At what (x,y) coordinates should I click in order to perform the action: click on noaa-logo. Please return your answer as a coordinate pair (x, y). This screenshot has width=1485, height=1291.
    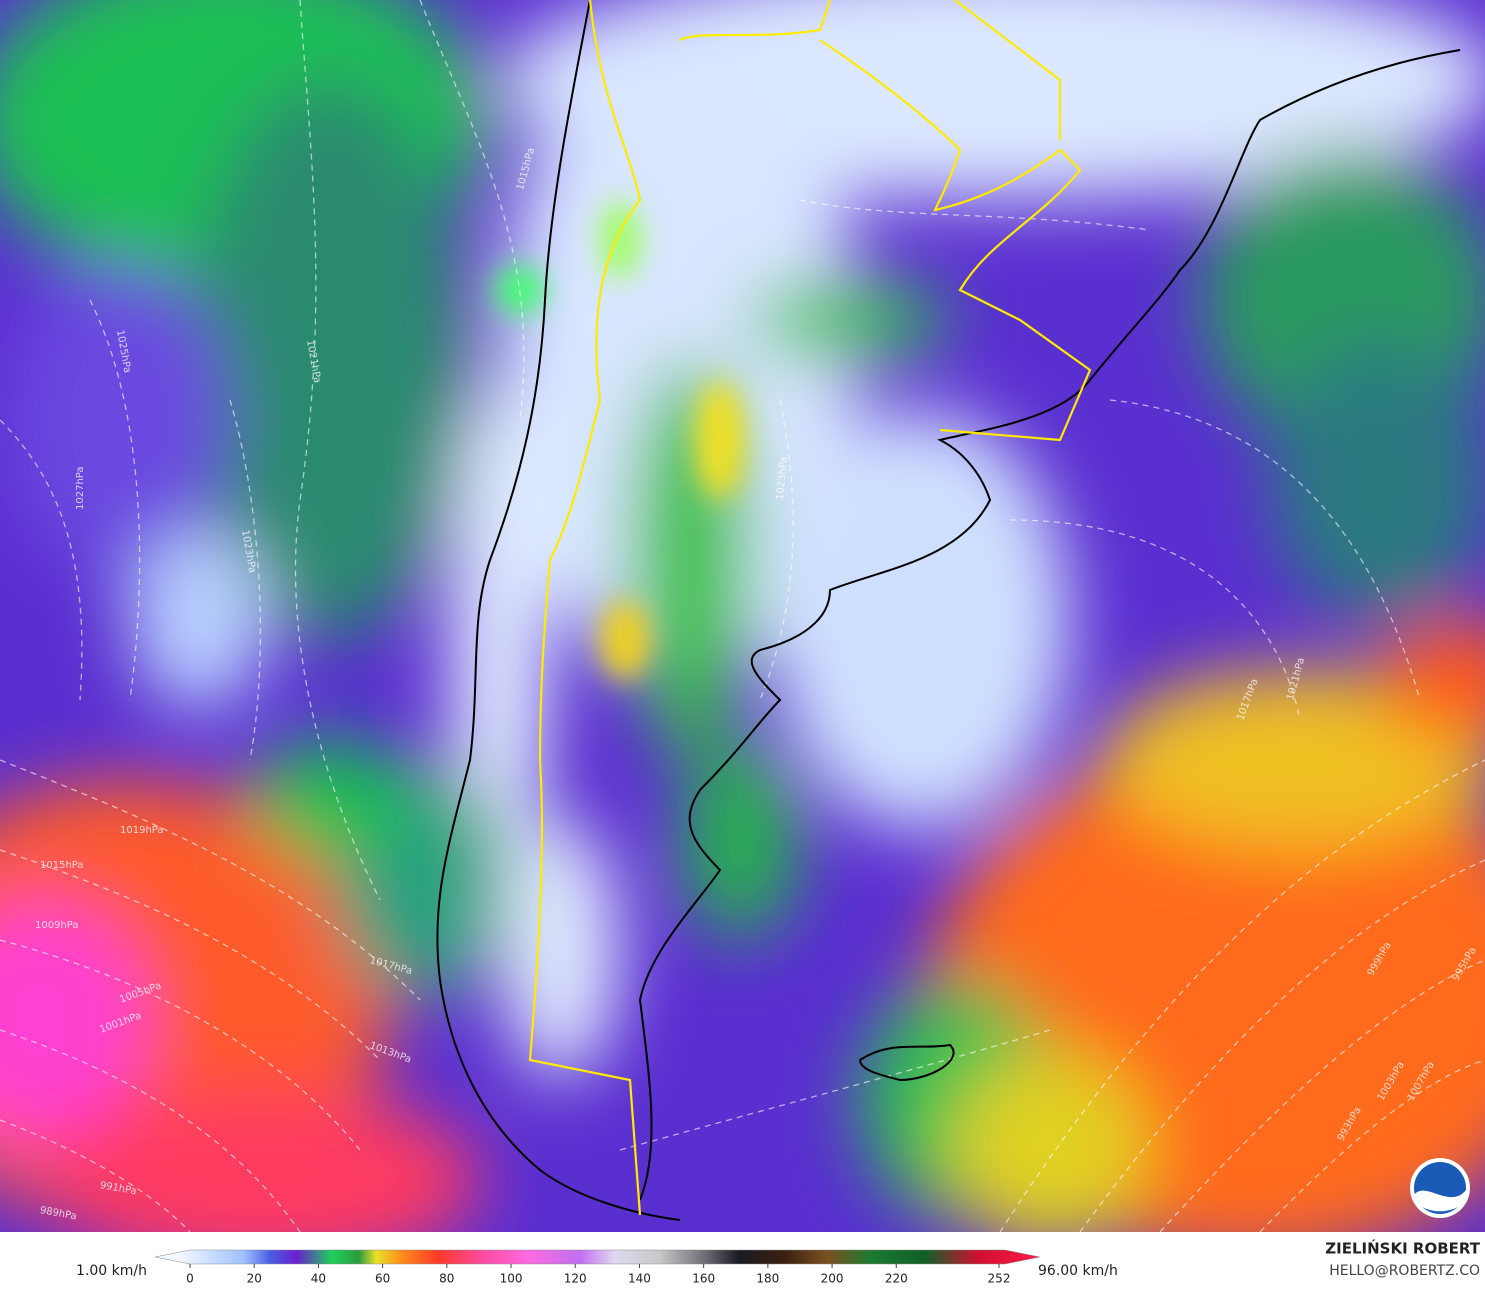
    Looking at the image, I should click on (1440, 1188).